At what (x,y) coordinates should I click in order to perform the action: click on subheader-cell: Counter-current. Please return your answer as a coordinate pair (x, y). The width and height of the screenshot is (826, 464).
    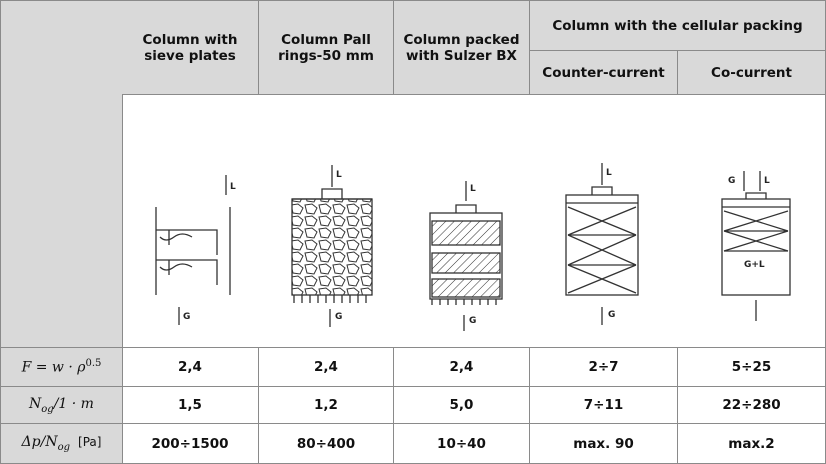
    Looking at the image, I should click on (604, 73).